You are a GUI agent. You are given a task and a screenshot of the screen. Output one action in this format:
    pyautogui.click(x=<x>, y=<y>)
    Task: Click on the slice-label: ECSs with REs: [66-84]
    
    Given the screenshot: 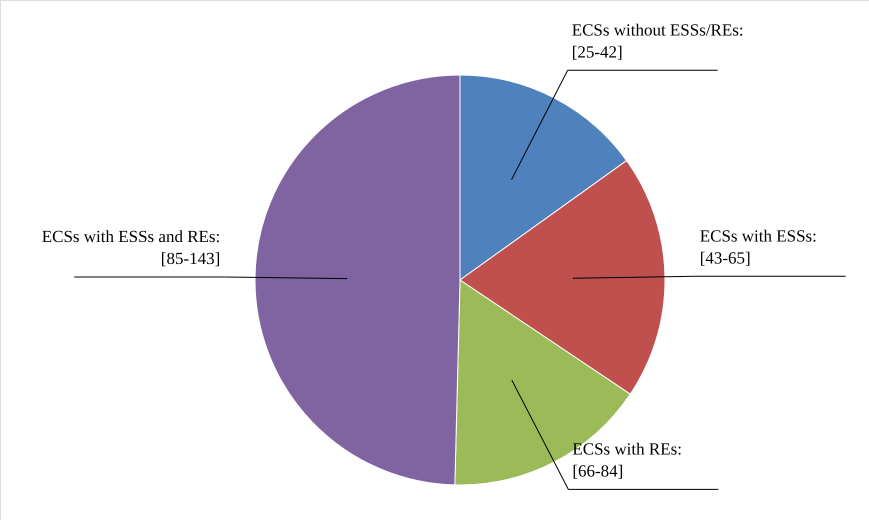 What is the action you would take?
    pyautogui.click(x=627, y=459)
    